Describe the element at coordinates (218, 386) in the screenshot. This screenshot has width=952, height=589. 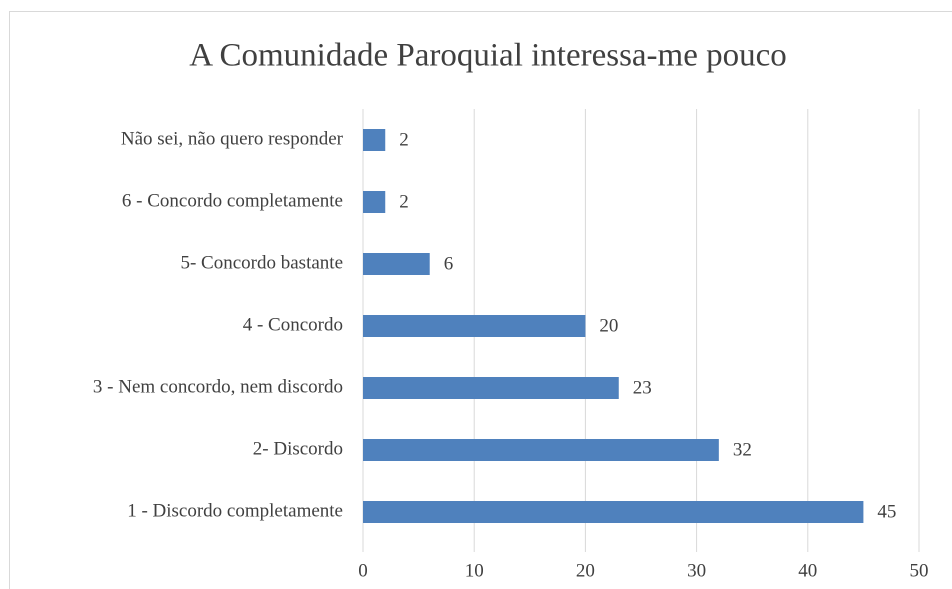
I see `y-tick-label: 3 - Nem concordo, nem discordo` at that location.